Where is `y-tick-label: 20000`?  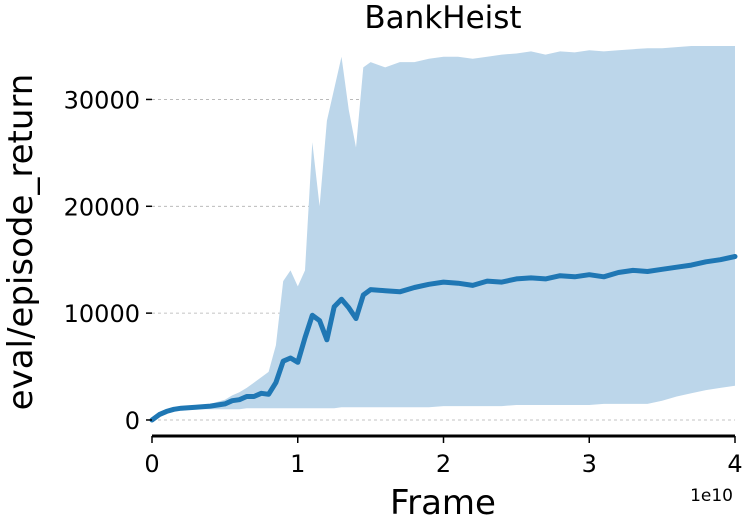
y-tick-label: 20000 is located at coordinates (102, 207).